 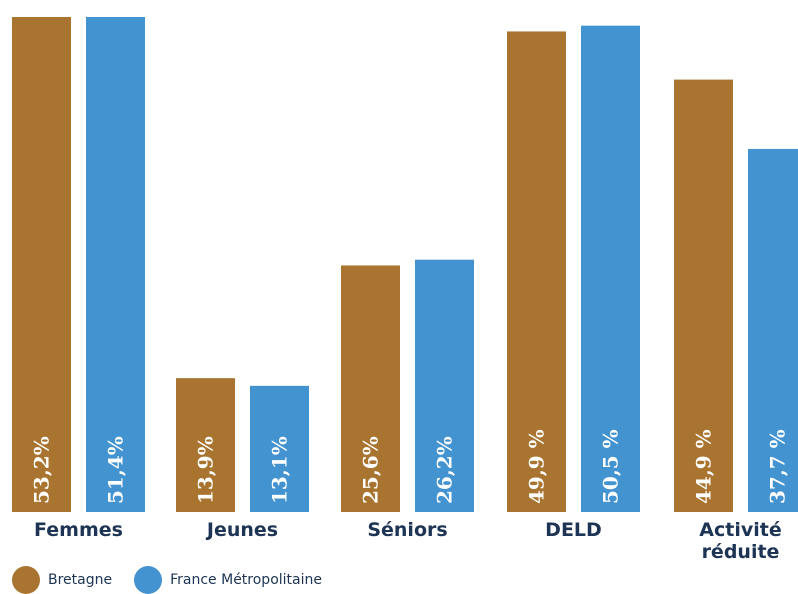 What do you see at coordinates (704, 466) in the screenshot?
I see `bar-value-label: 44,9 %` at bounding box center [704, 466].